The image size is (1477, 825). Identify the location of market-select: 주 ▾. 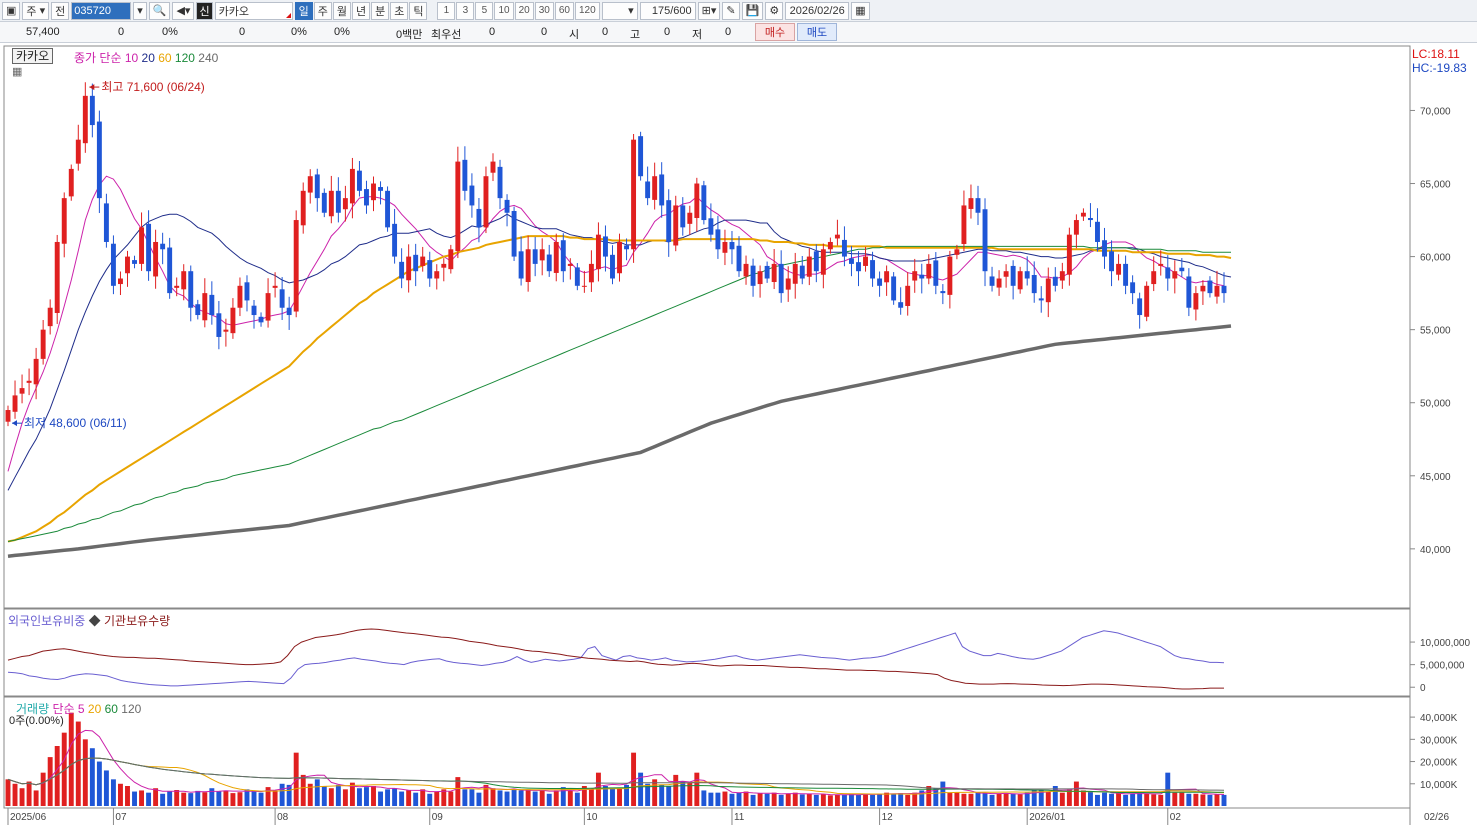
(36, 10).